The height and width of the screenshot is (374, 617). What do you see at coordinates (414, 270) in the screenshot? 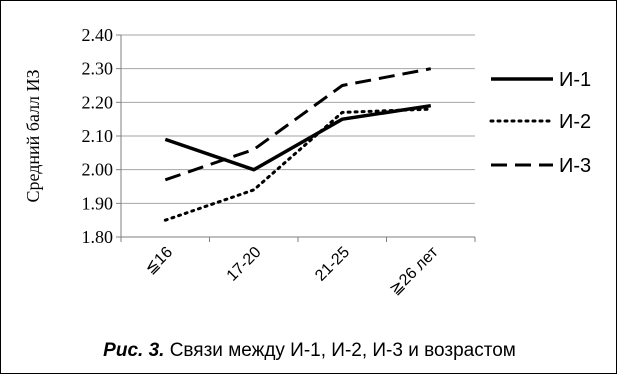
I see `x-tick-label: ≧26 лет` at bounding box center [414, 270].